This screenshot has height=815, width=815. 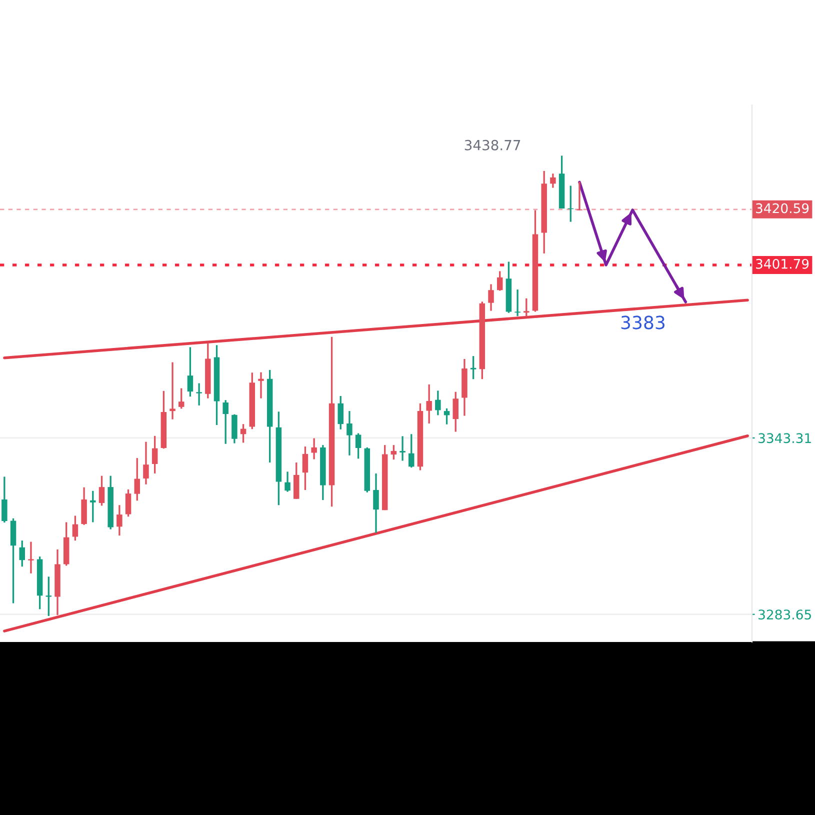 I want to click on annotation: 3438.77, so click(x=492, y=145).